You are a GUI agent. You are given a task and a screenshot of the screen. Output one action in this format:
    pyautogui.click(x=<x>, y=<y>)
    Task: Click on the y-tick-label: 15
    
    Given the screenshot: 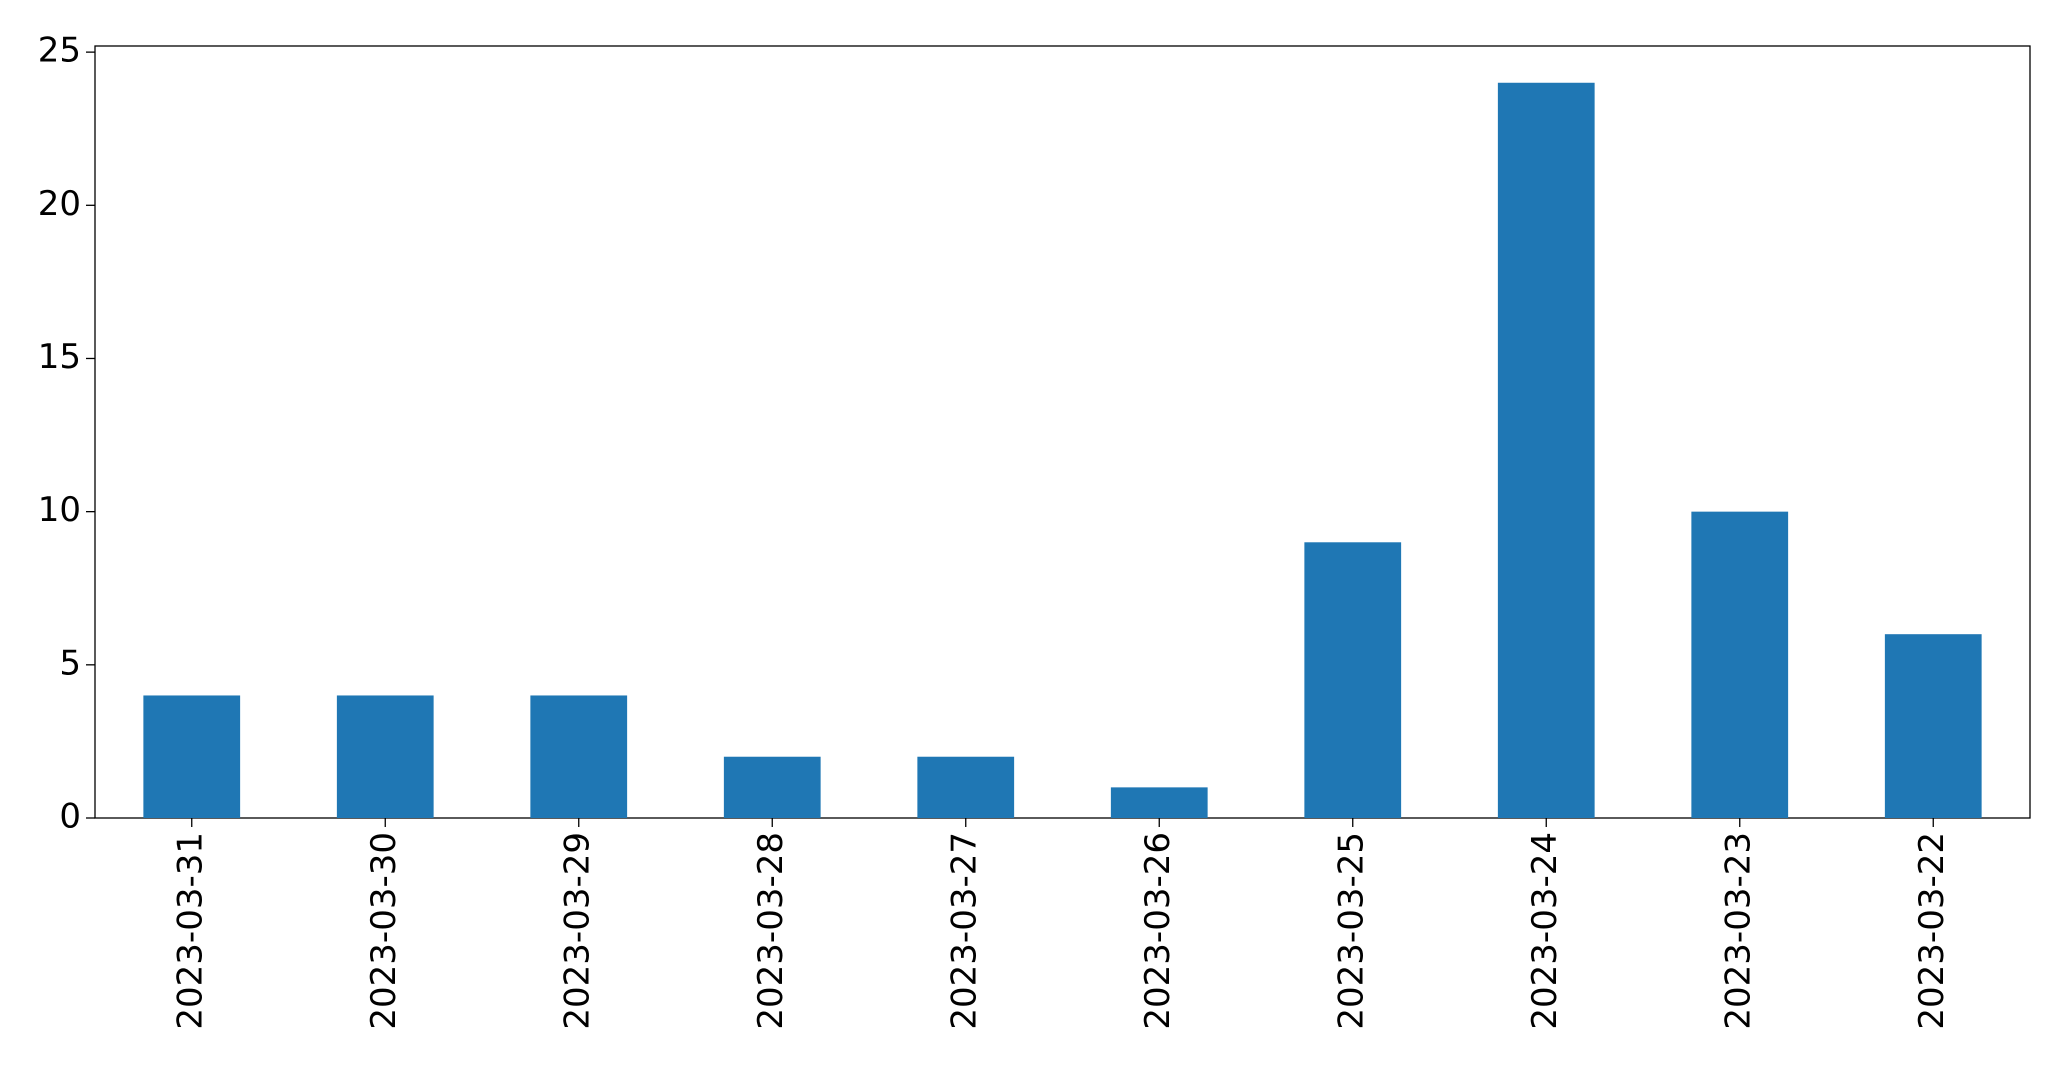 What is the action you would take?
    pyautogui.click(x=59, y=357)
    